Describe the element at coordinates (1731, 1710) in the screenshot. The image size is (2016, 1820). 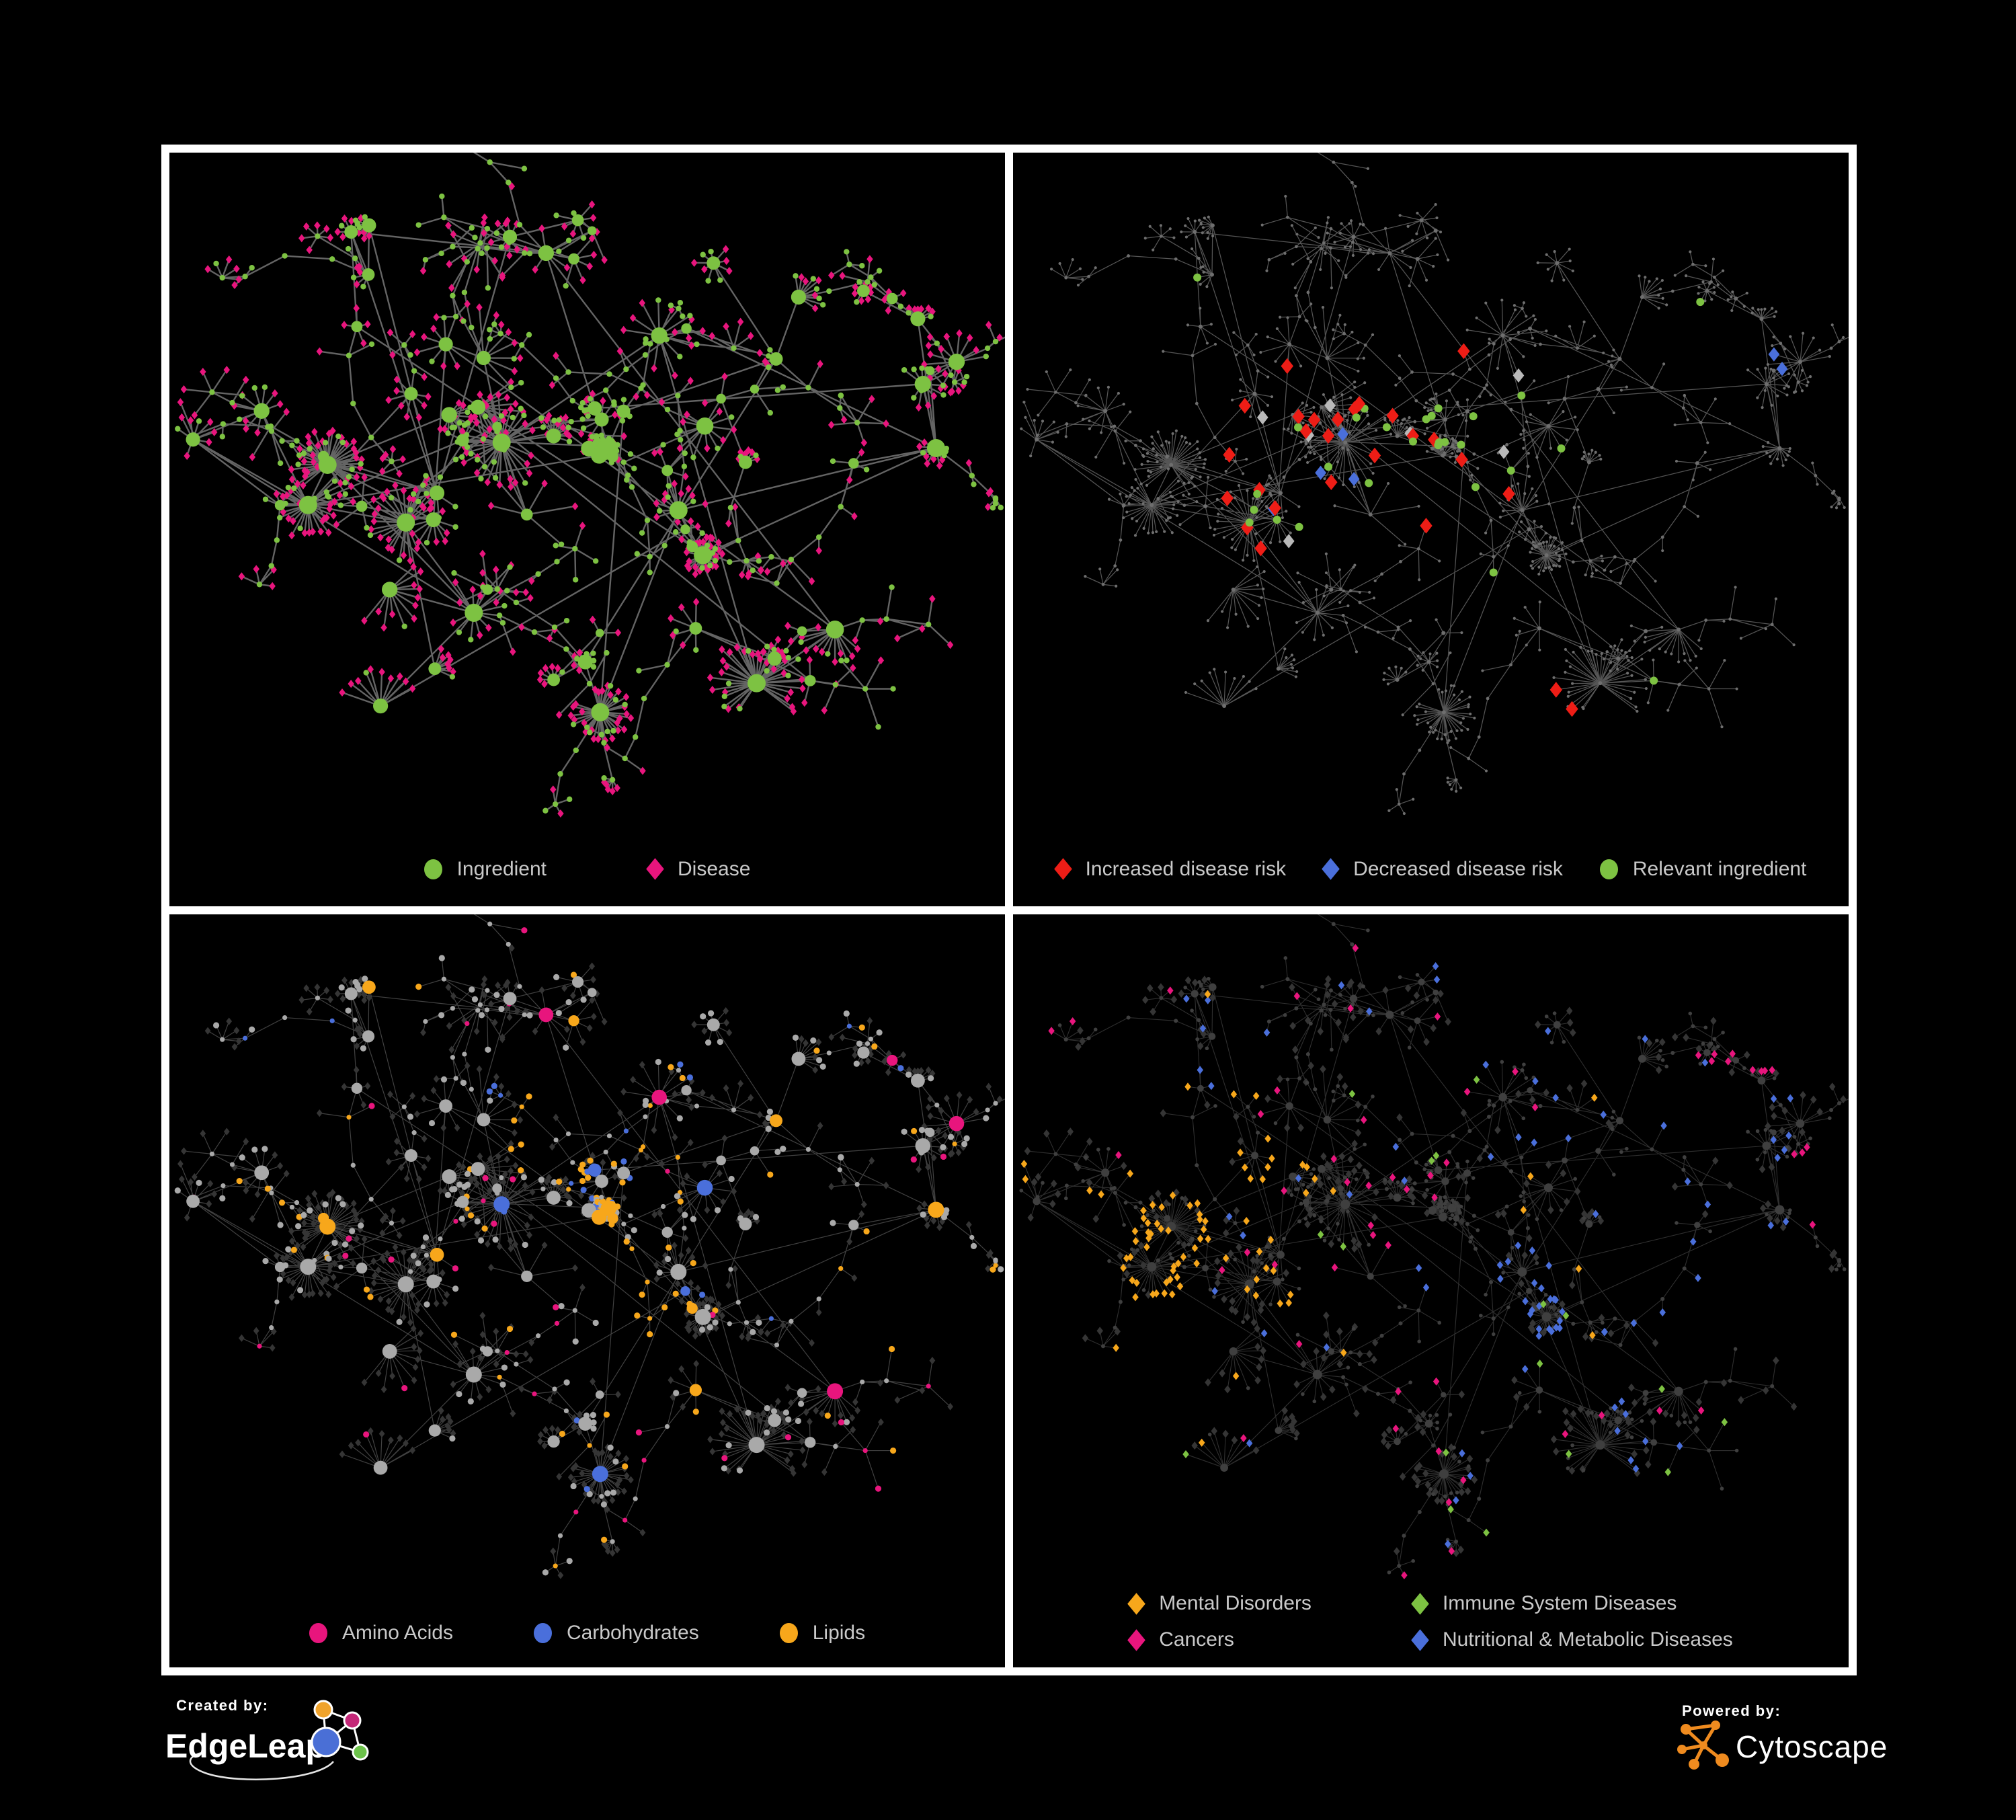
I see `powered-by-label: Powered by:` at that location.